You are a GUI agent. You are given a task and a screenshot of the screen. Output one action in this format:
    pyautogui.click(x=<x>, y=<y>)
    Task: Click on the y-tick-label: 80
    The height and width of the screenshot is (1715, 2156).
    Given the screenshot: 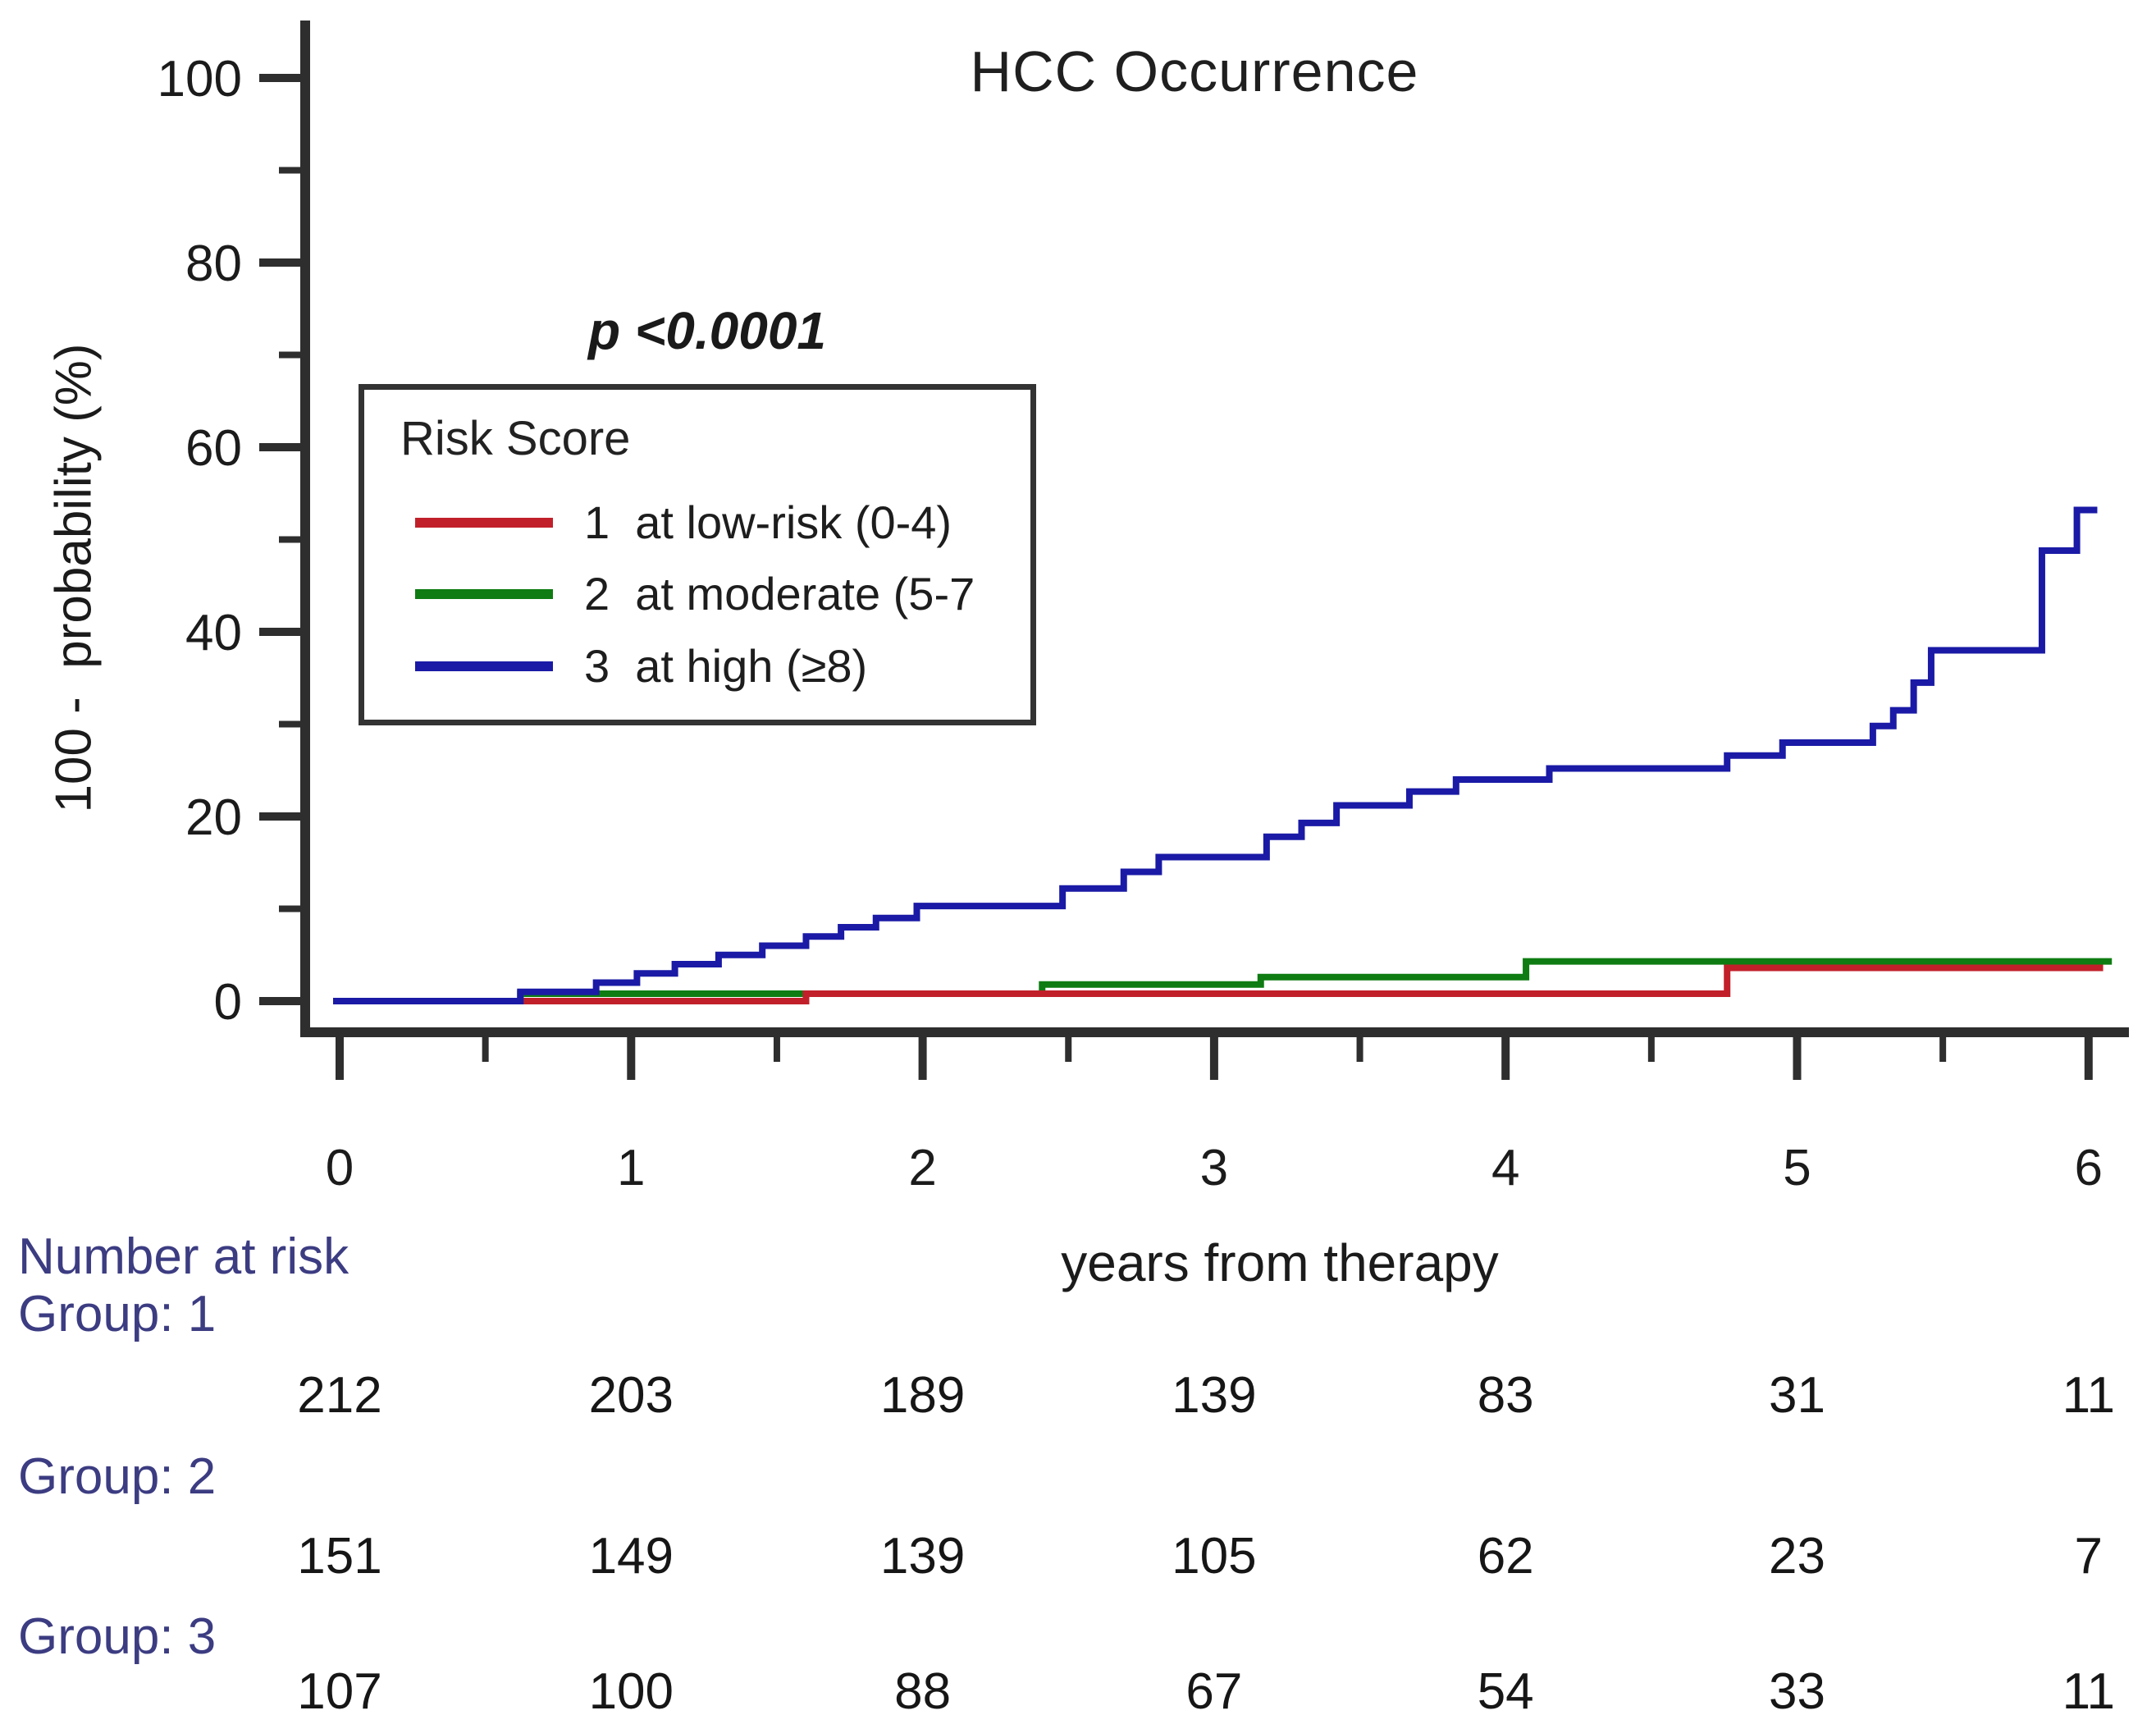 What is the action you would take?
    pyautogui.click(x=214, y=264)
    